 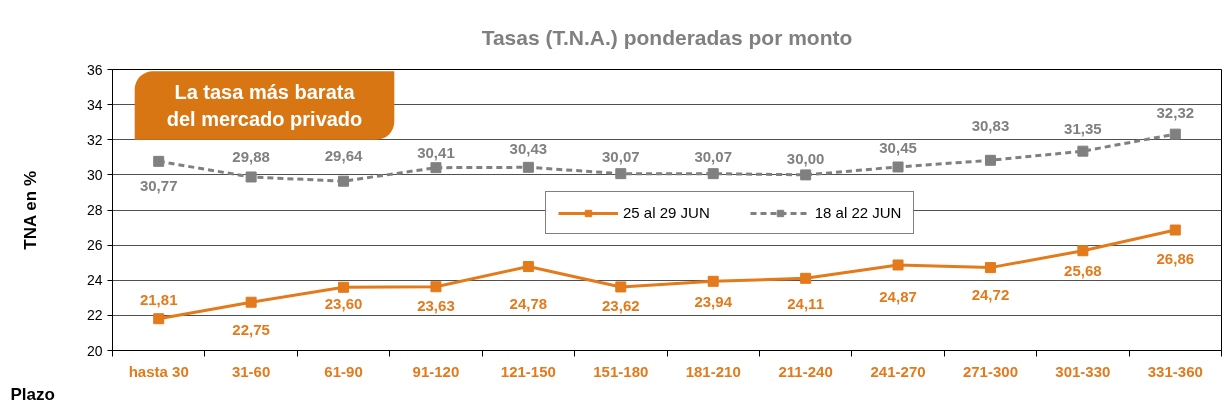 What do you see at coordinates (805, 158) in the screenshot?
I see `data-label: 30,00` at bounding box center [805, 158].